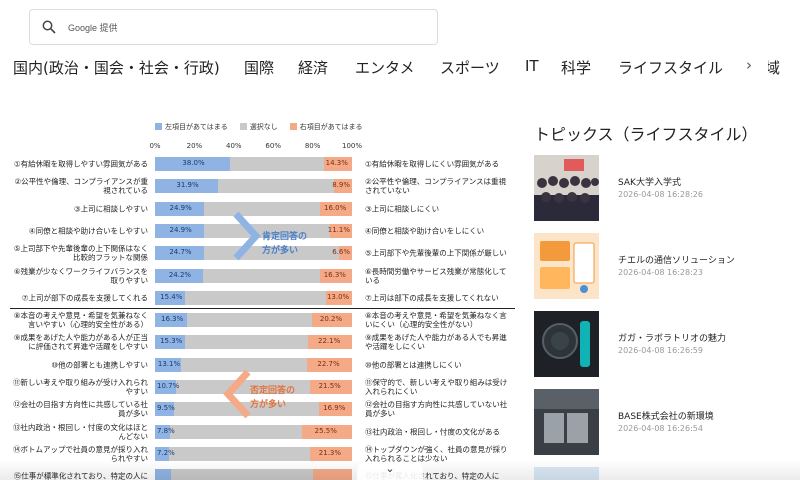 Image resolution: width=800 pixels, height=480 pixels. What do you see at coordinates (312, 146) in the screenshot?
I see `tick-label: 80%` at bounding box center [312, 146].